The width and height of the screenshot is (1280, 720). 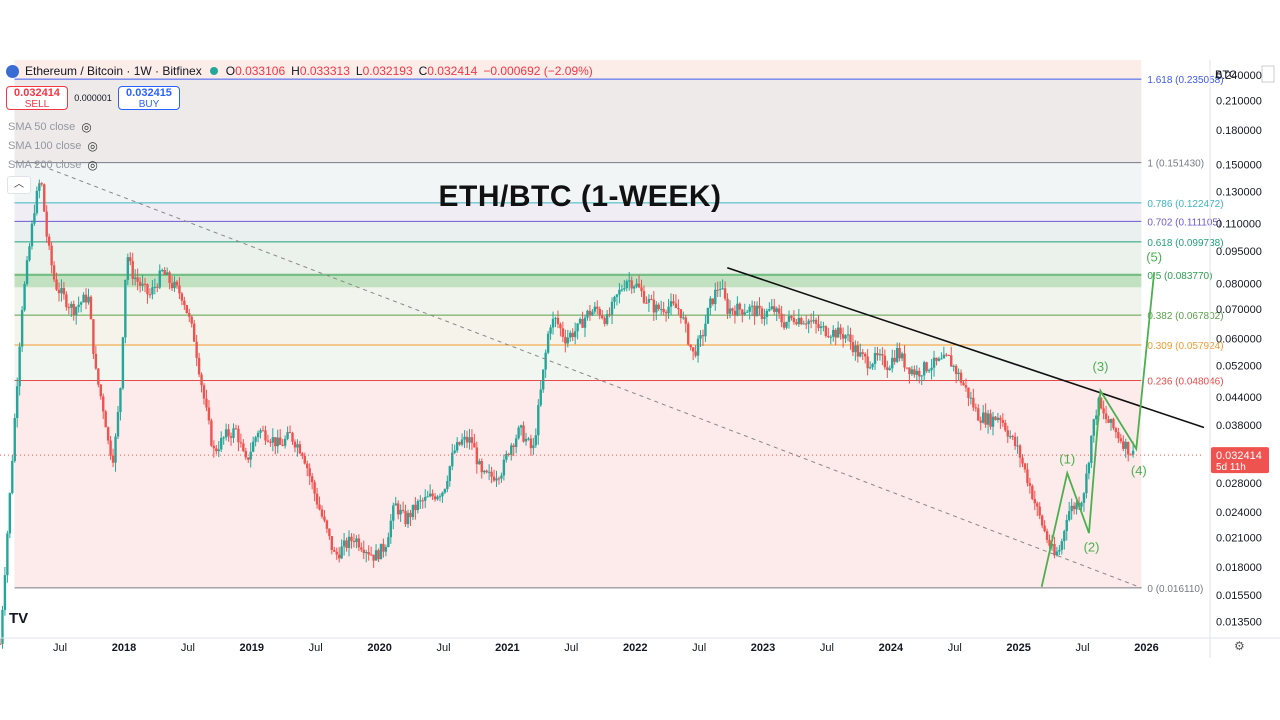 What do you see at coordinates (1239, 131) in the screenshot?
I see `price-tick-label: 0.180000` at bounding box center [1239, 131].